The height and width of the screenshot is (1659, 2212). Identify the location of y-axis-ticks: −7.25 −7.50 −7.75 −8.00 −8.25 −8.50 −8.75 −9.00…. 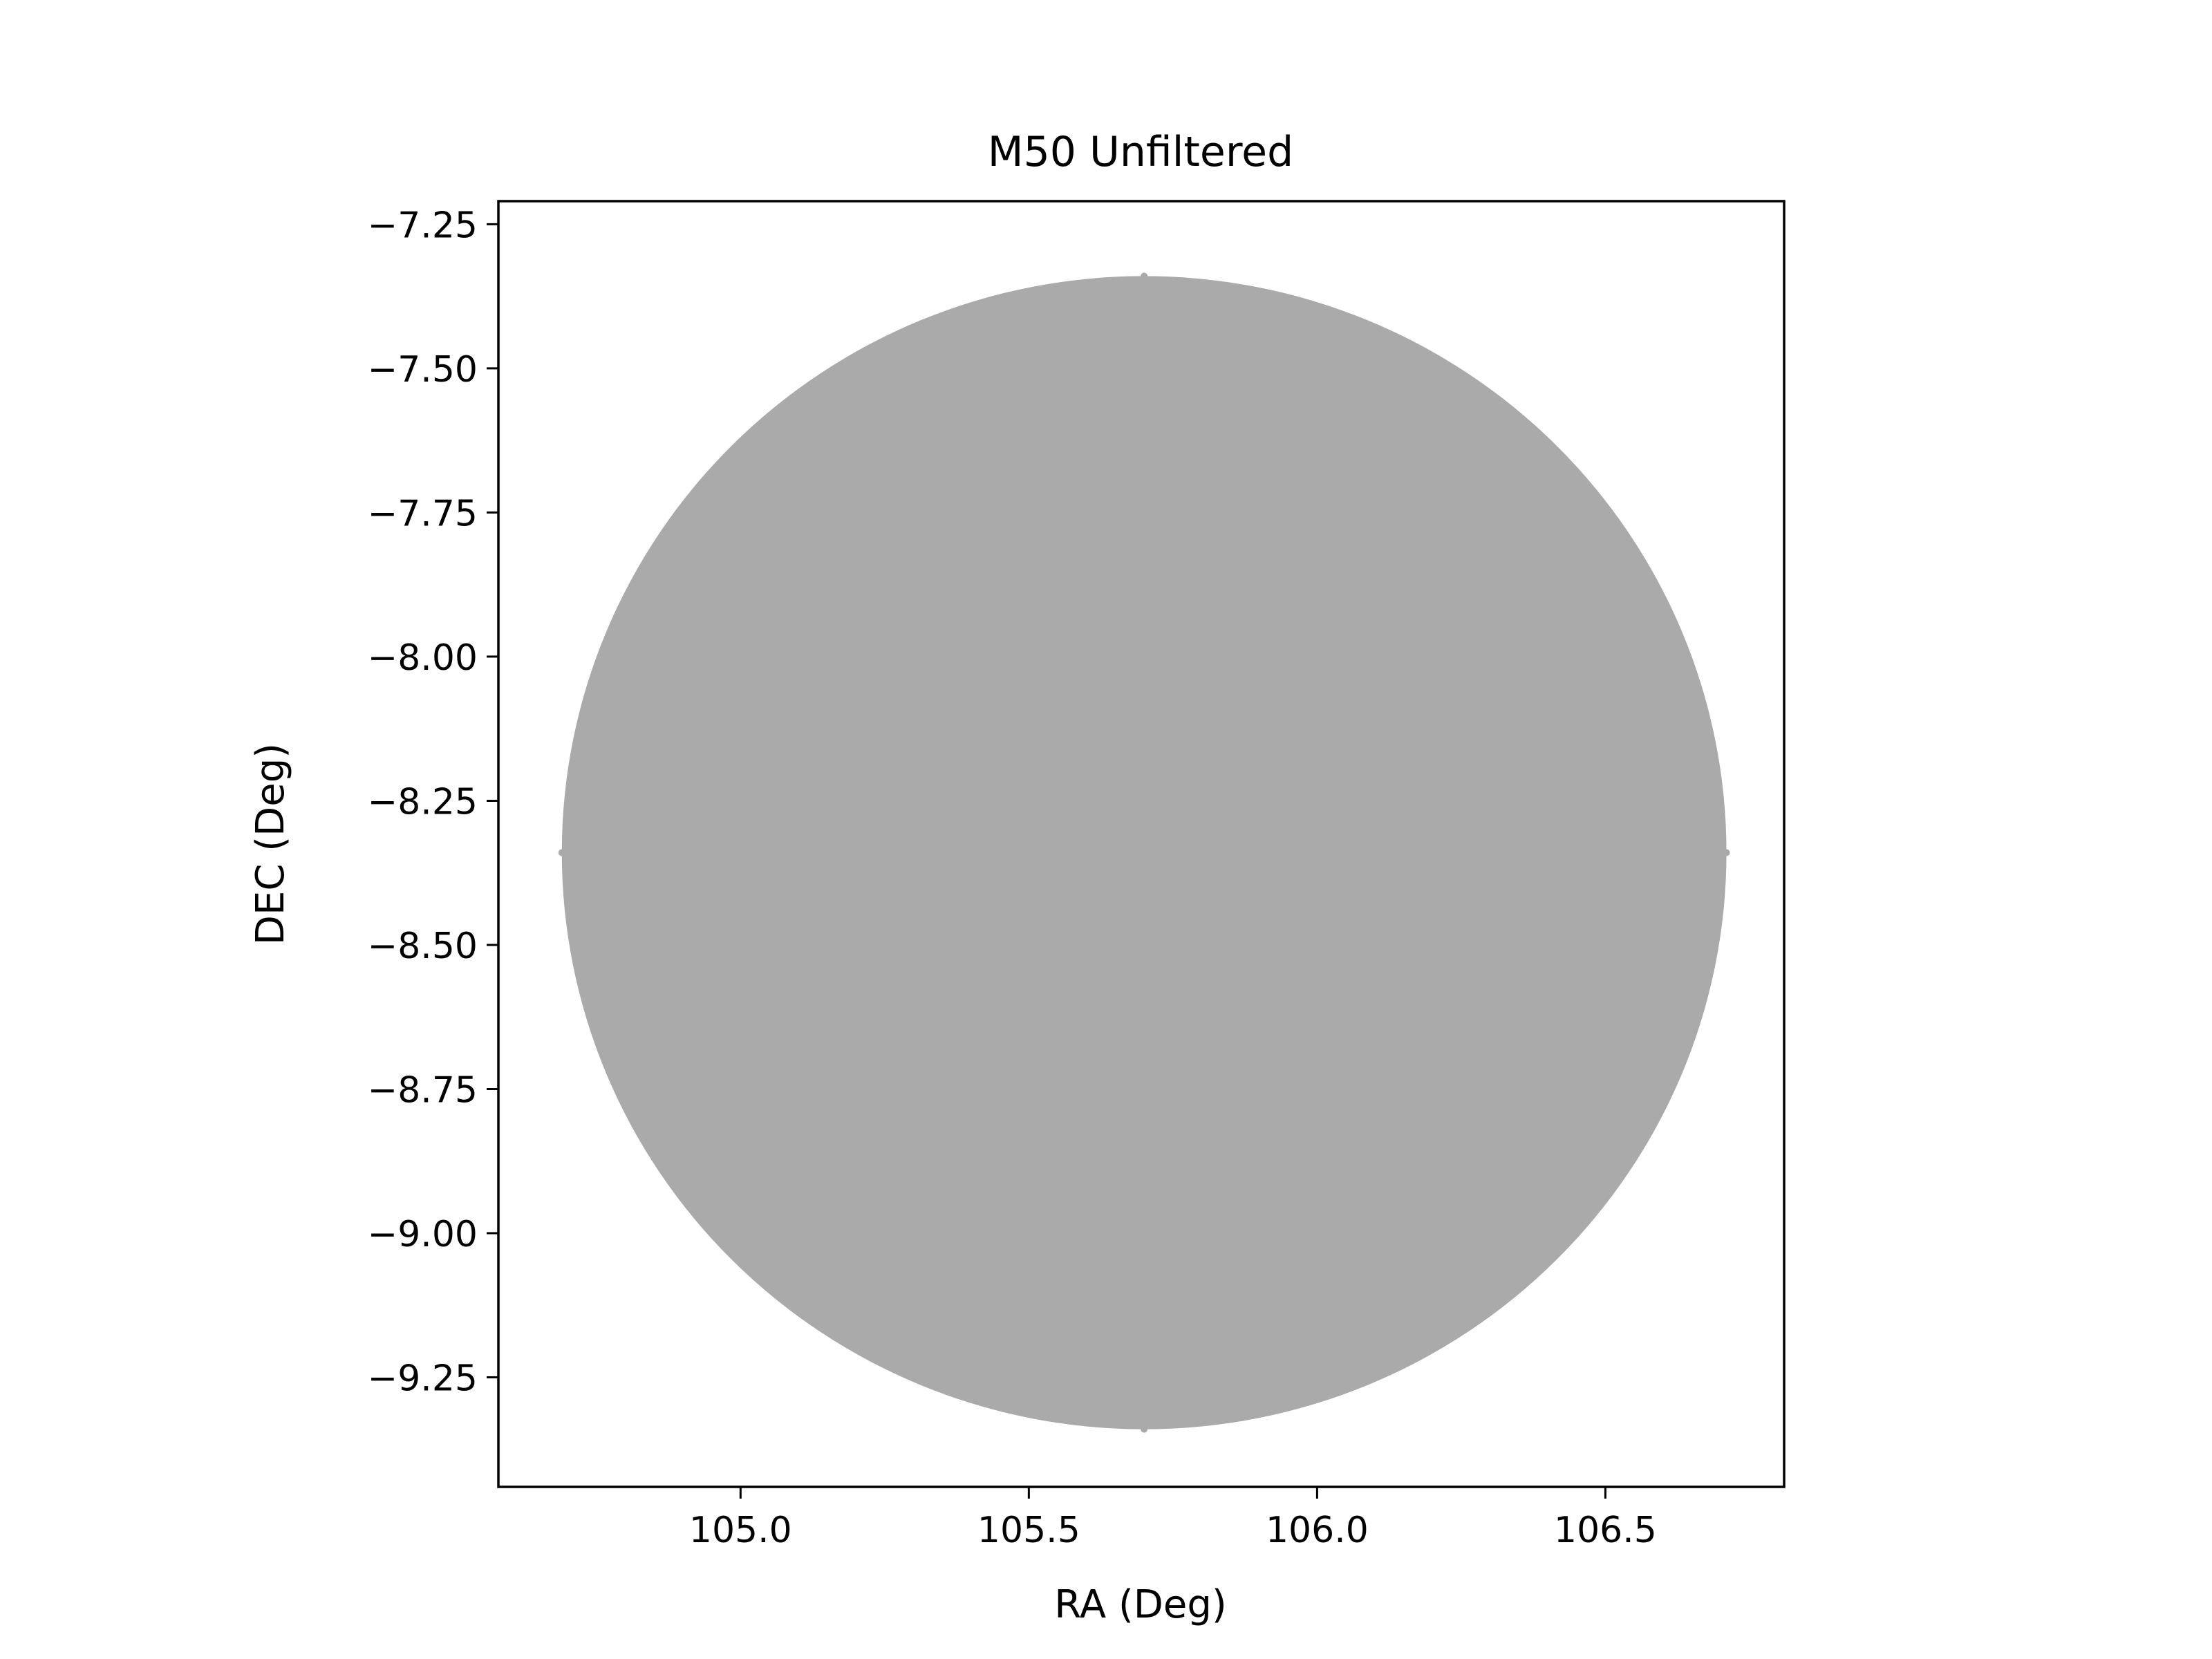
(433, 803).